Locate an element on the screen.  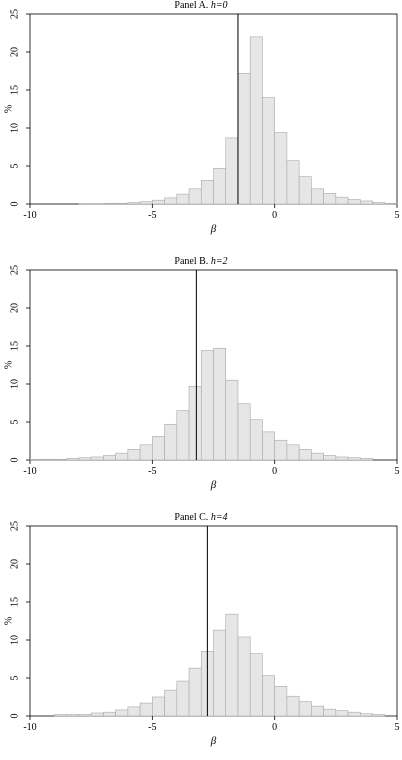
y-tick-label: 10 is located at coordinates (15, 128).